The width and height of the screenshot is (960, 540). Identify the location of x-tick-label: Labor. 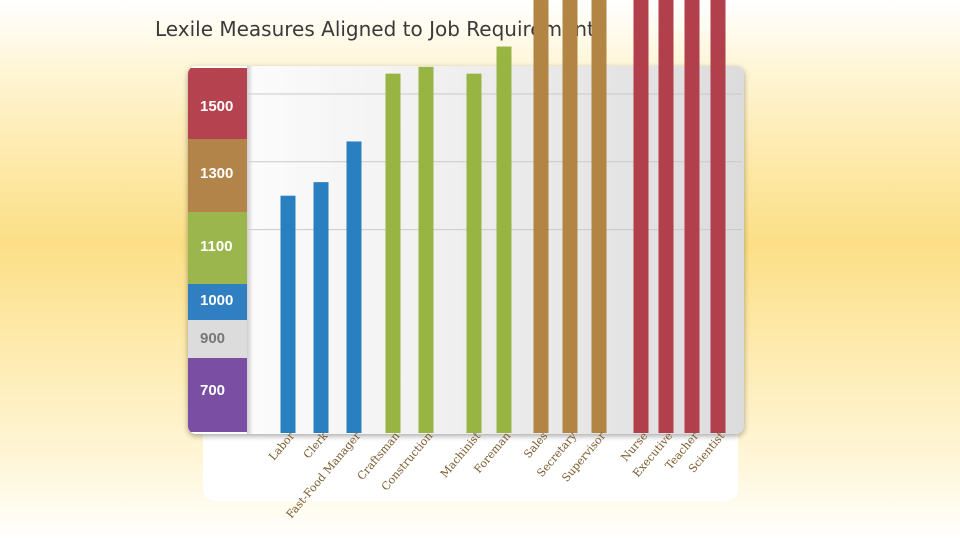
(282, 446).